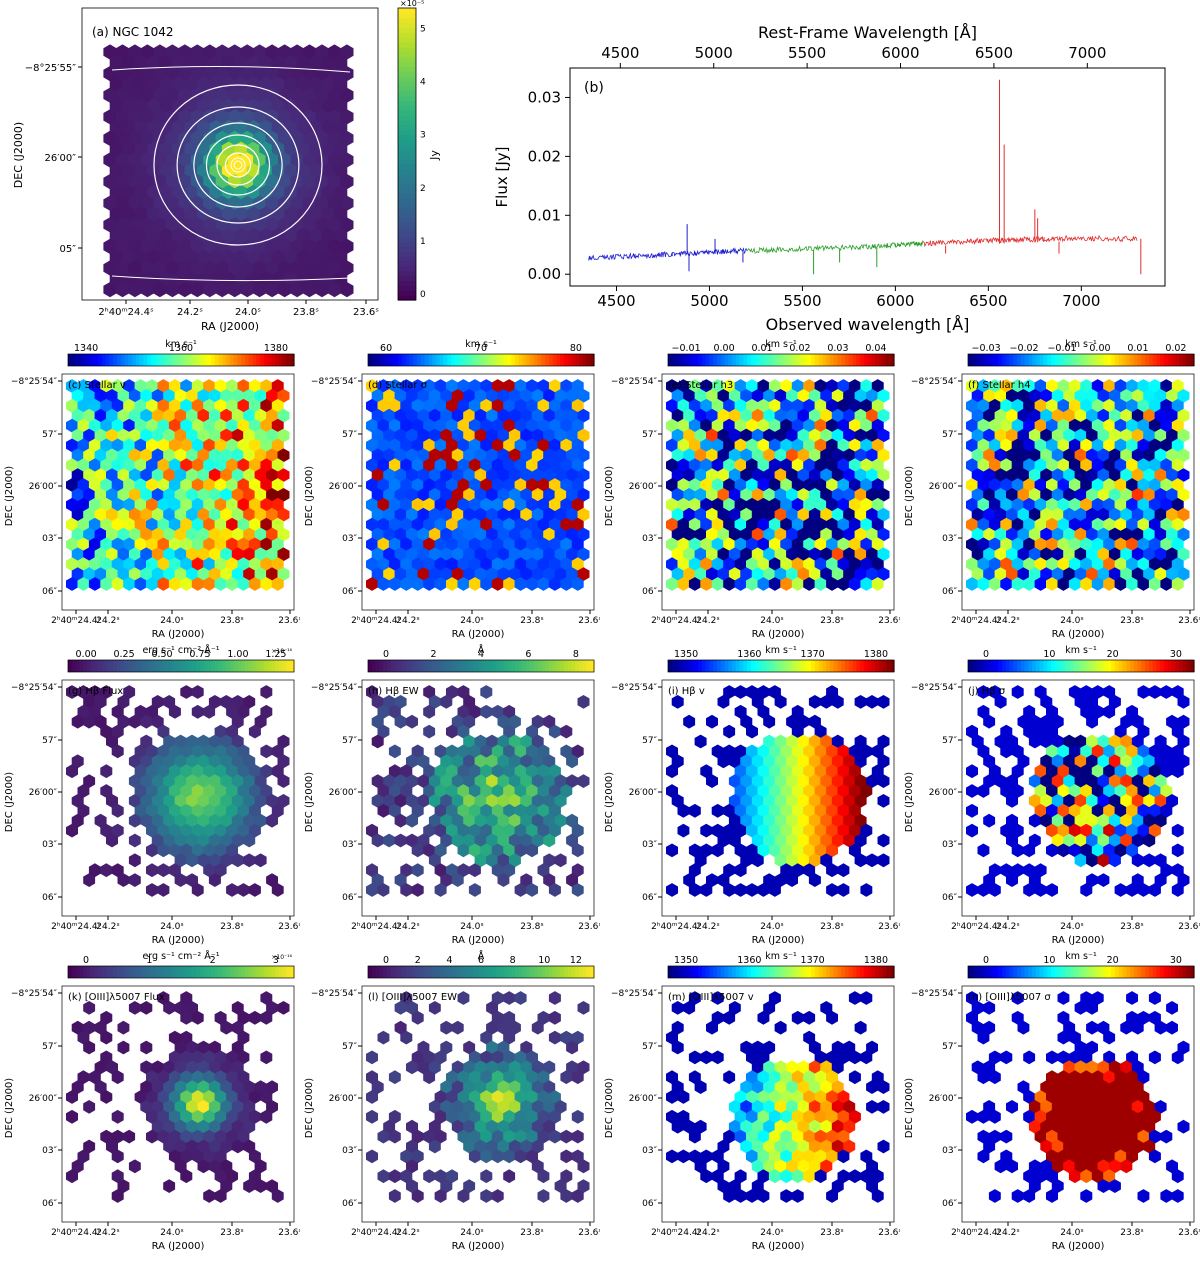 The height and width of the screenshot is (1261, 1200). What do you see at coordinates (133, 32) in the screenshot?
I see `panel-label: (a) NGC 1042` at bounding box center [133, 32].